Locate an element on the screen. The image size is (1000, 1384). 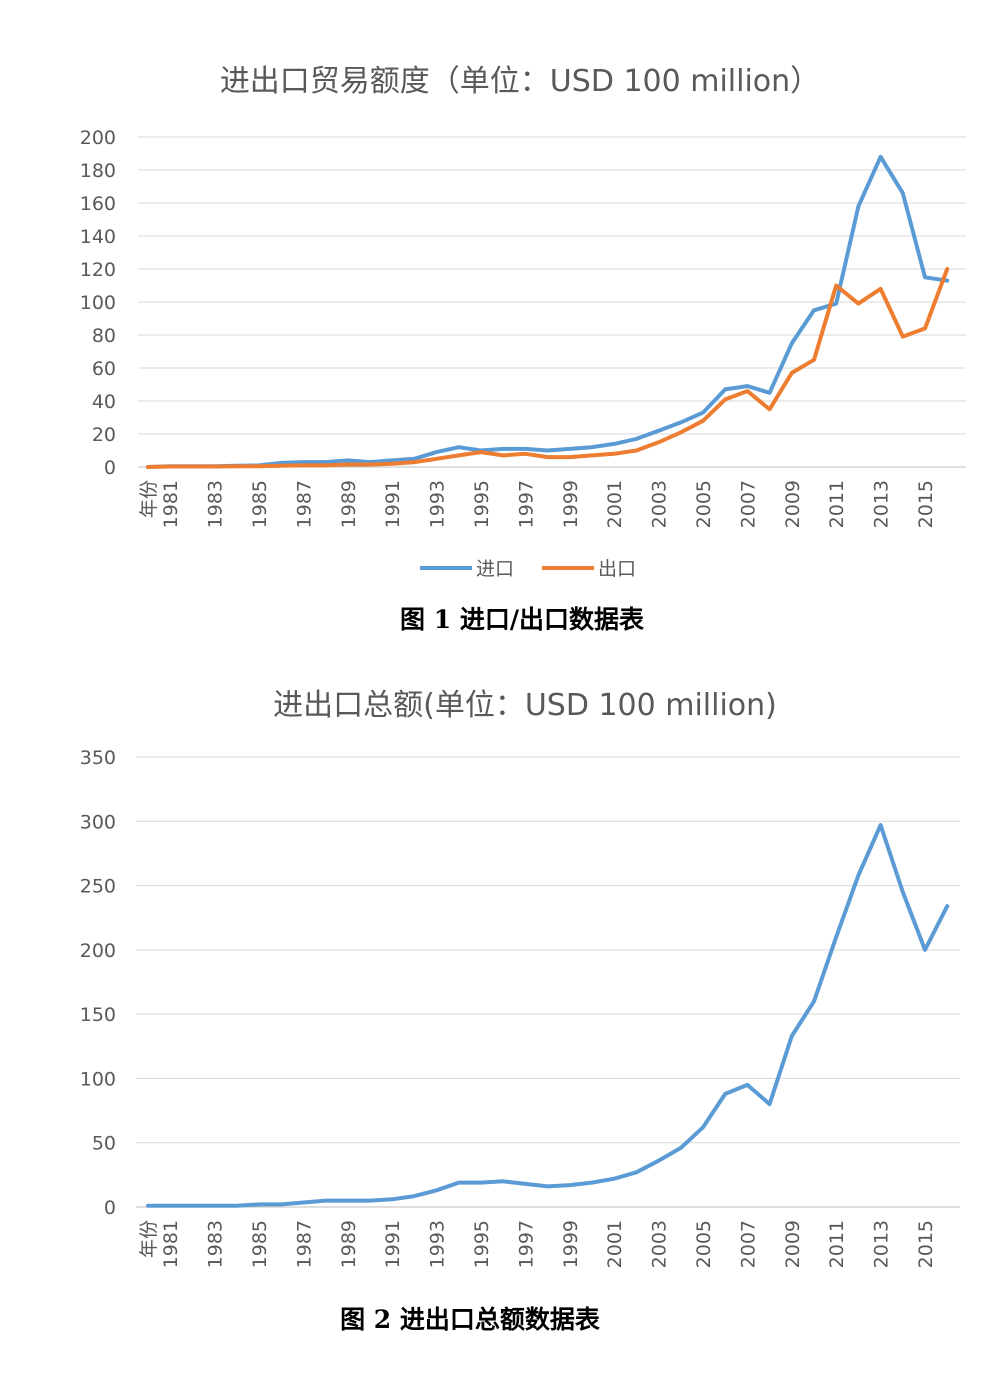
chart2-x-tick-label: 2011 is located at coordinates (837, 1244).